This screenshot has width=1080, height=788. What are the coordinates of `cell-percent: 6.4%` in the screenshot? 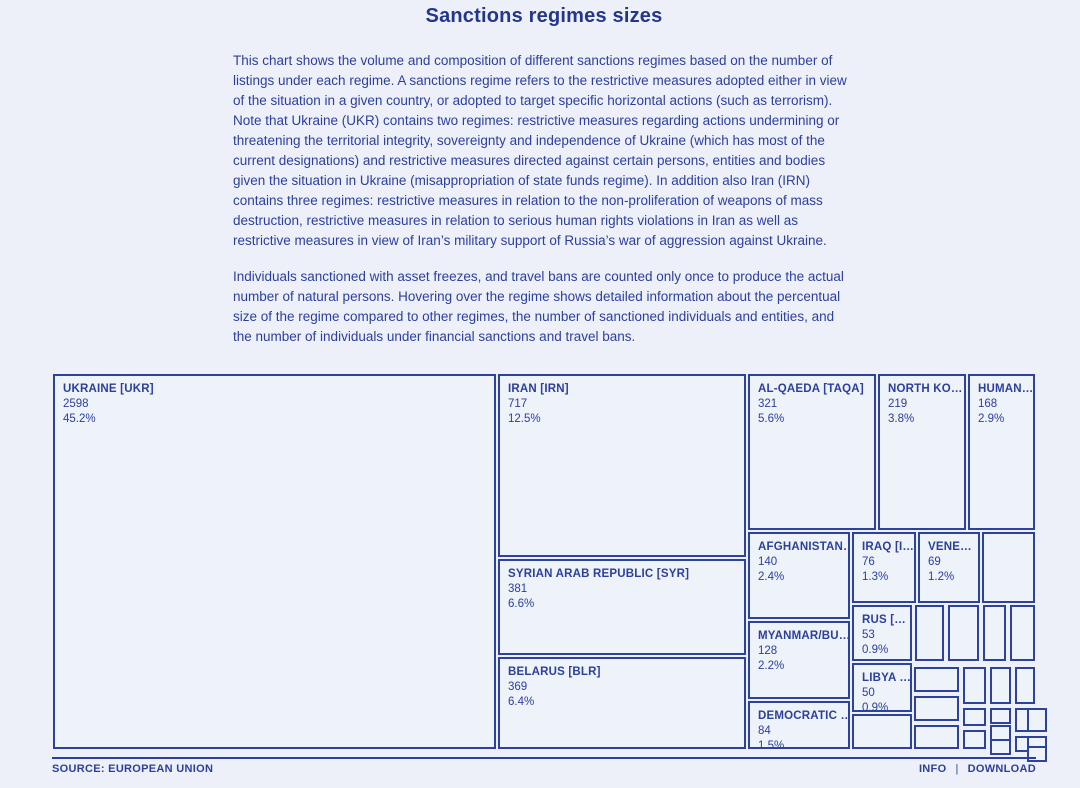 It's located at (521, 702).